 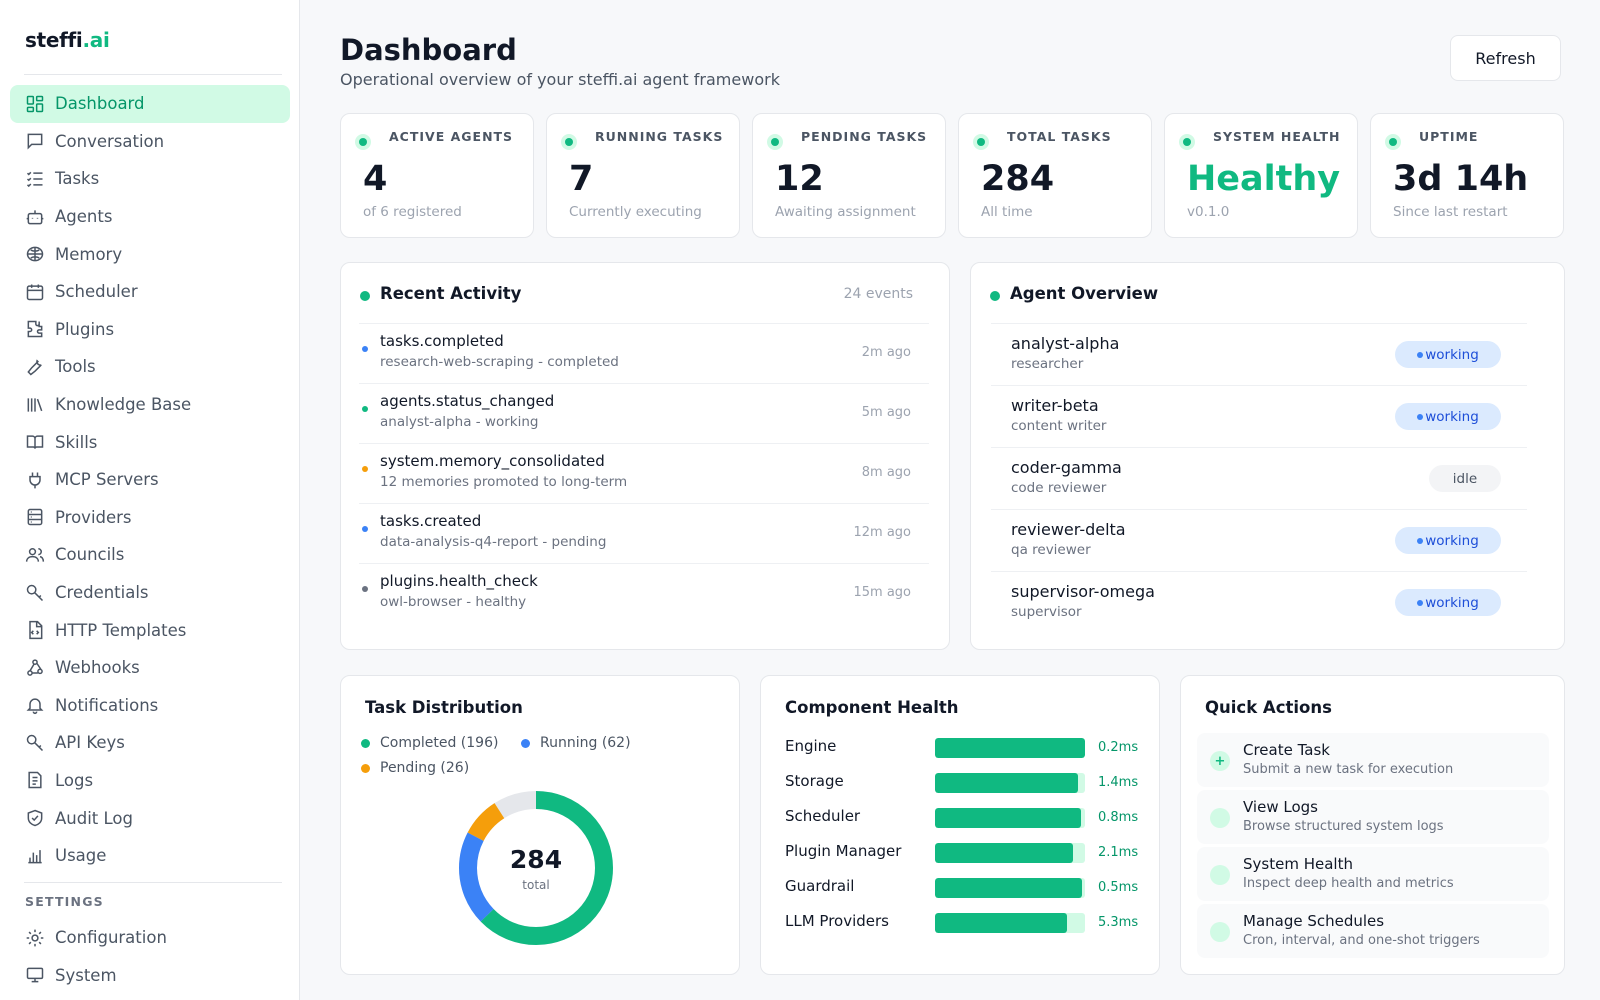 What do you see at coordinates (451, 293) in the screenshot?
I see `recent-activity-title: Recent Activity` at bounding box center [451, 293].